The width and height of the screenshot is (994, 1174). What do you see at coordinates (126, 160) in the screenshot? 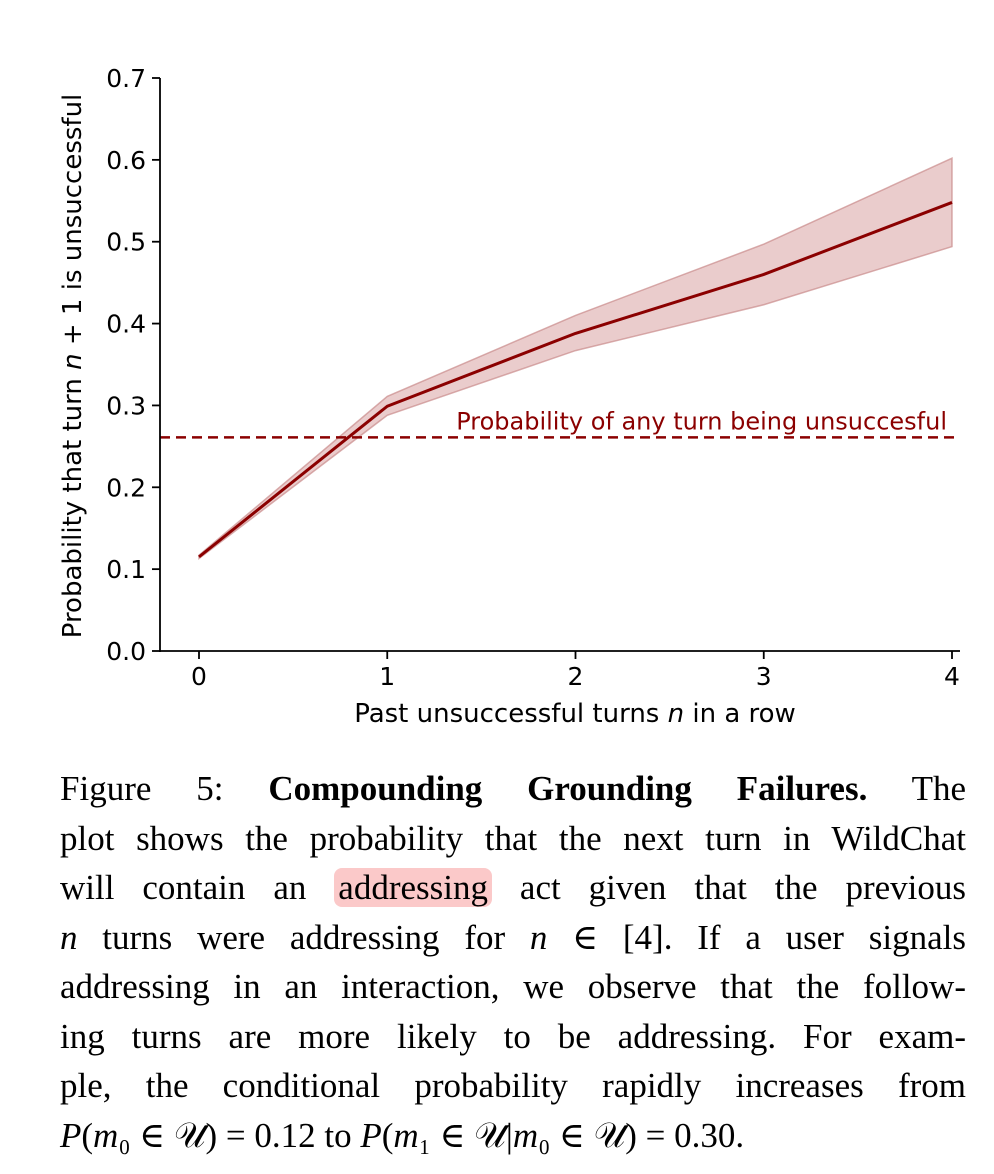
I see `y-tick-label-0.6: 0.6` at bounding box center [126, 160].